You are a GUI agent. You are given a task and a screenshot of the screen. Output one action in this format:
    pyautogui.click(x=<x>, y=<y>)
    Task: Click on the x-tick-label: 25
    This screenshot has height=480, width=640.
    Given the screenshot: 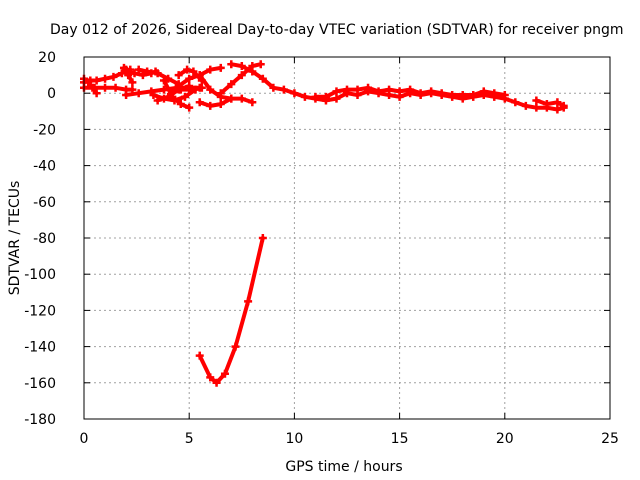 What is the action you would take?
    pyautogui.click(x=610, y=439)
    